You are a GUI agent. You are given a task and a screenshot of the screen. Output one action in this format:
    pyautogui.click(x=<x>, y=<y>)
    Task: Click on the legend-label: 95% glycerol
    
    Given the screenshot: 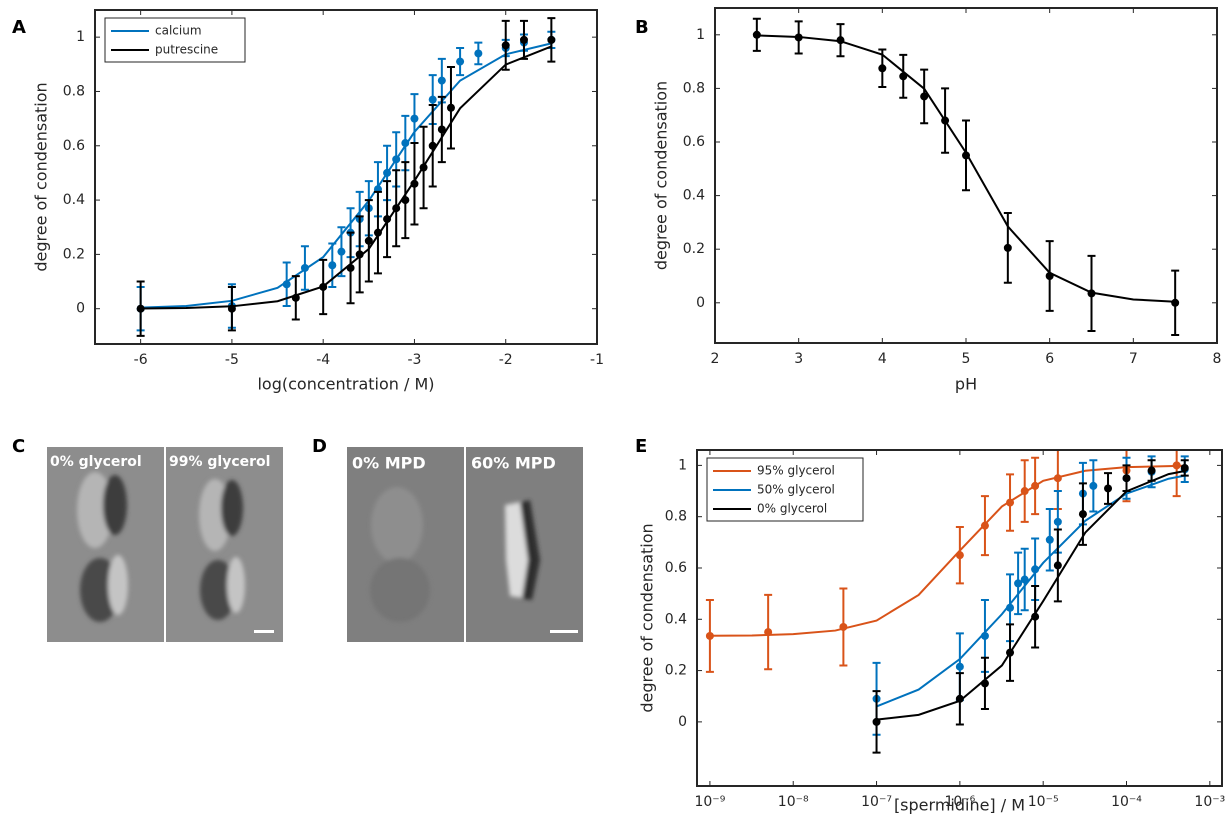 What is the action you would take?
    pyautogui.click(x=796, y=471)
    